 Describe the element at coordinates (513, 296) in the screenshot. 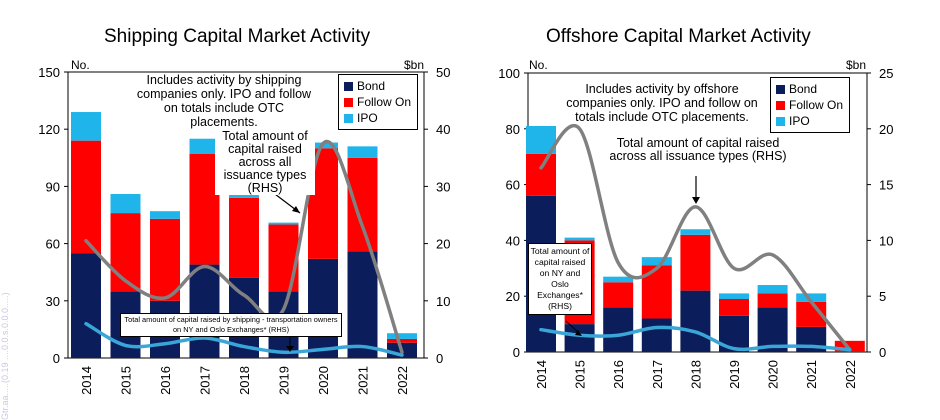

I see `left-tick-label: 20` at that location.